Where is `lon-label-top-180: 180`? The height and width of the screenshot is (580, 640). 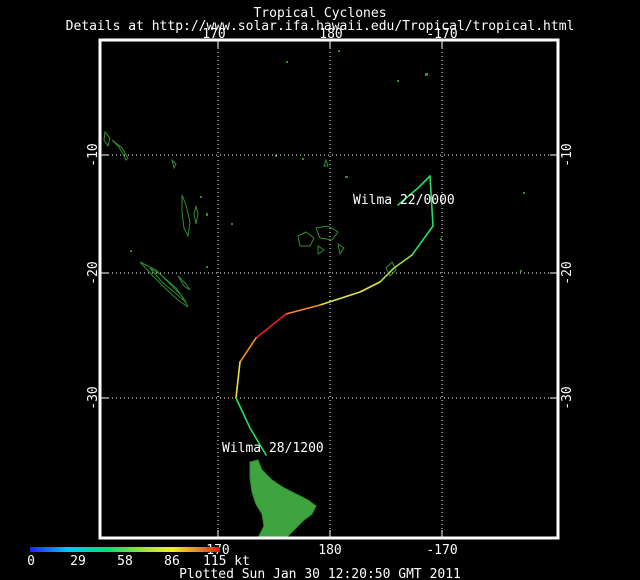
lon-label-top-180: 180 is located at coordinates (330, 34).